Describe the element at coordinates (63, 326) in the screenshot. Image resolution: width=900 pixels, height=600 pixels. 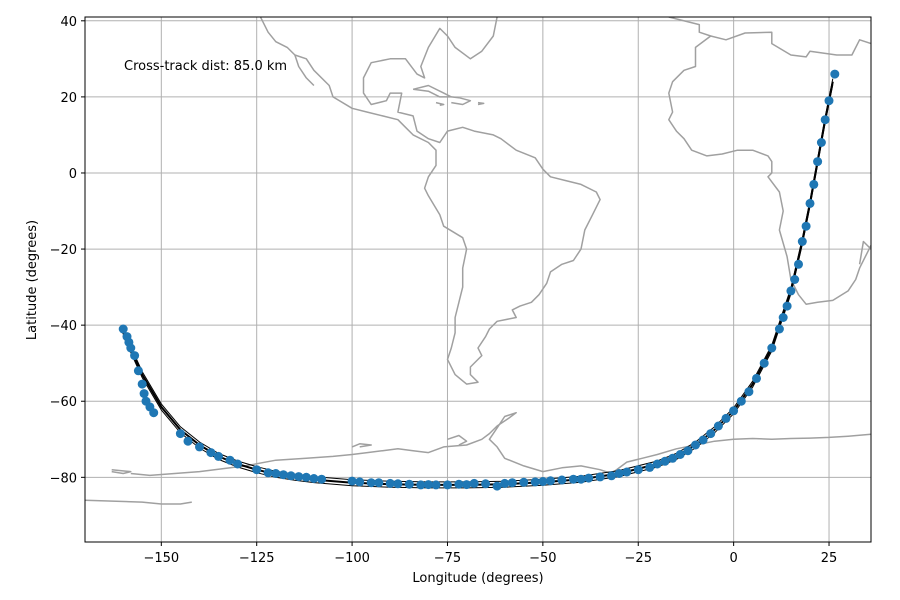
I see `y-tick-label: −40` at that location.